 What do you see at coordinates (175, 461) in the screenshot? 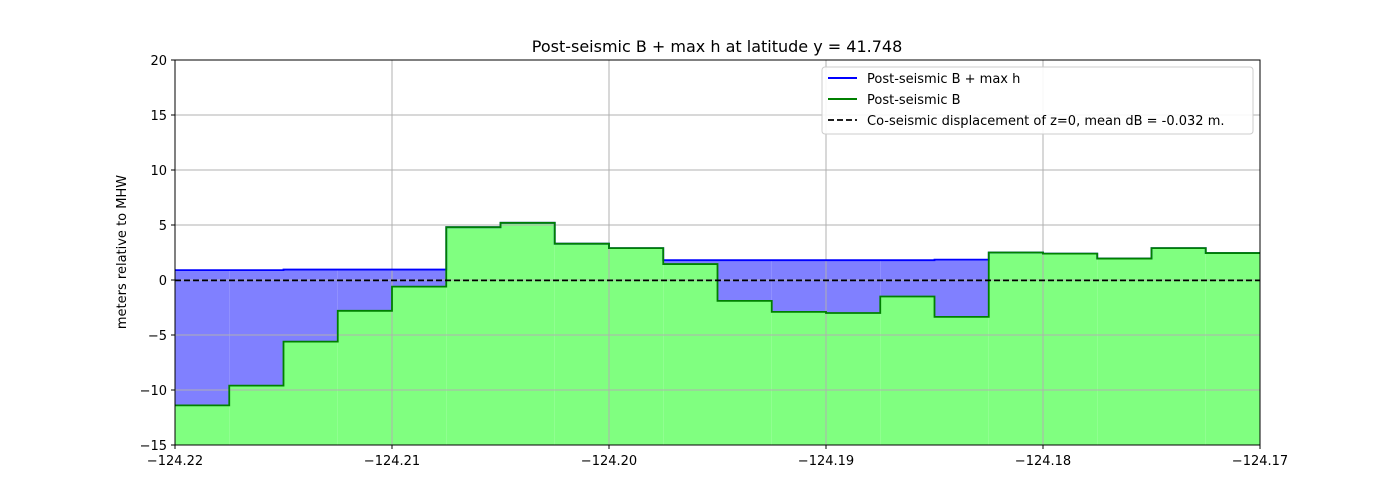
I see `x-tick-label: −124.22` at bounding box center [175, 461].